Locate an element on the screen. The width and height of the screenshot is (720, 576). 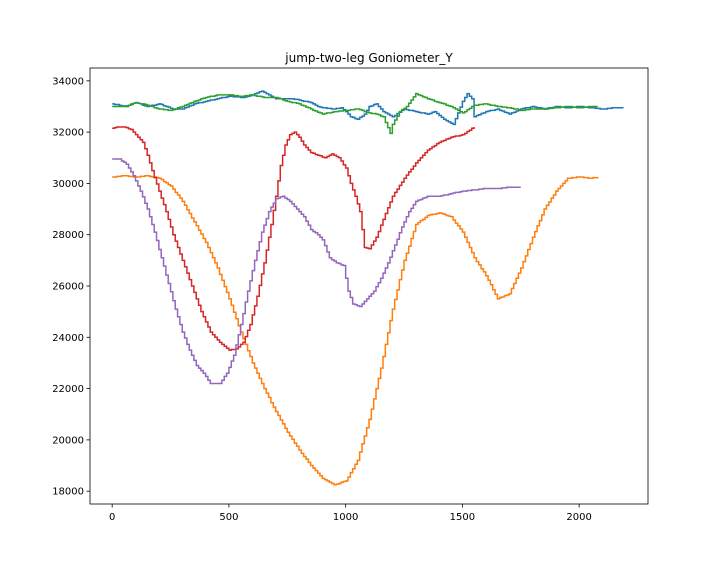
x-tick-label: 1500 is located at coordinates (462, 517).